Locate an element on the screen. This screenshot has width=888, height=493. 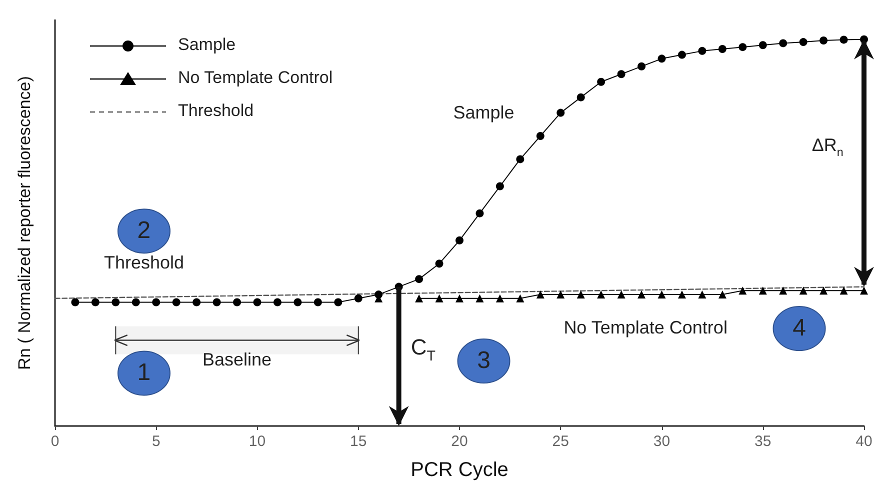
annotation: 3 is located at coordinates (483, 360).